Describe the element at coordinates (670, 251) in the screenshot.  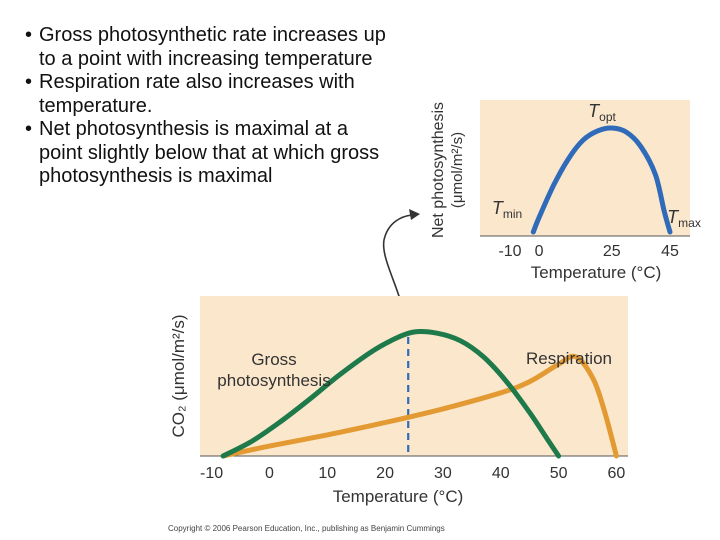
I see `inset-x-tick-label: 45` at that location.